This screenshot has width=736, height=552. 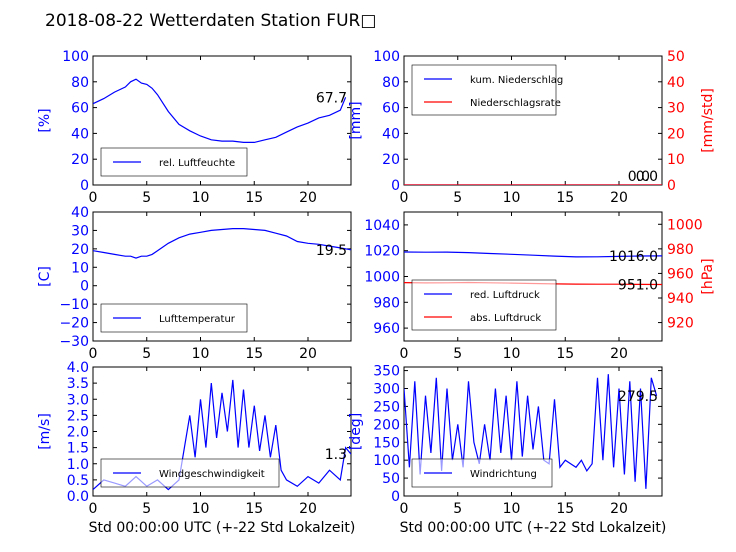 I want to click on last-value-label: 279.5, so click(x=638, y=397).